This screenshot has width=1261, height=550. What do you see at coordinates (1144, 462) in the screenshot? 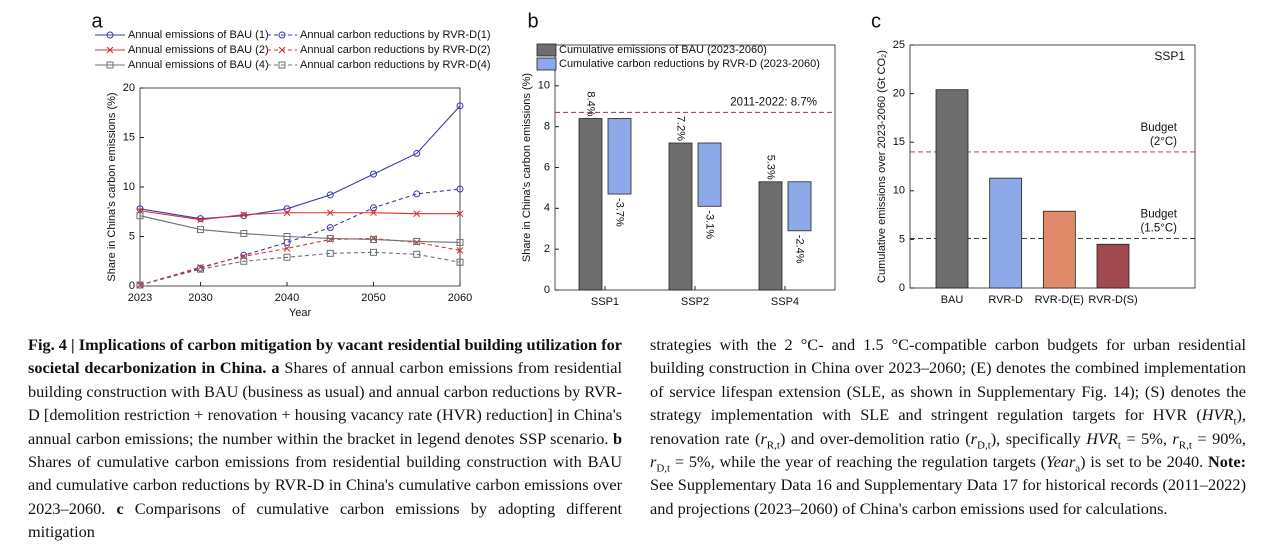
I see `caption-text: ) is set to be 2040.` at bounding box center [1144, 462].